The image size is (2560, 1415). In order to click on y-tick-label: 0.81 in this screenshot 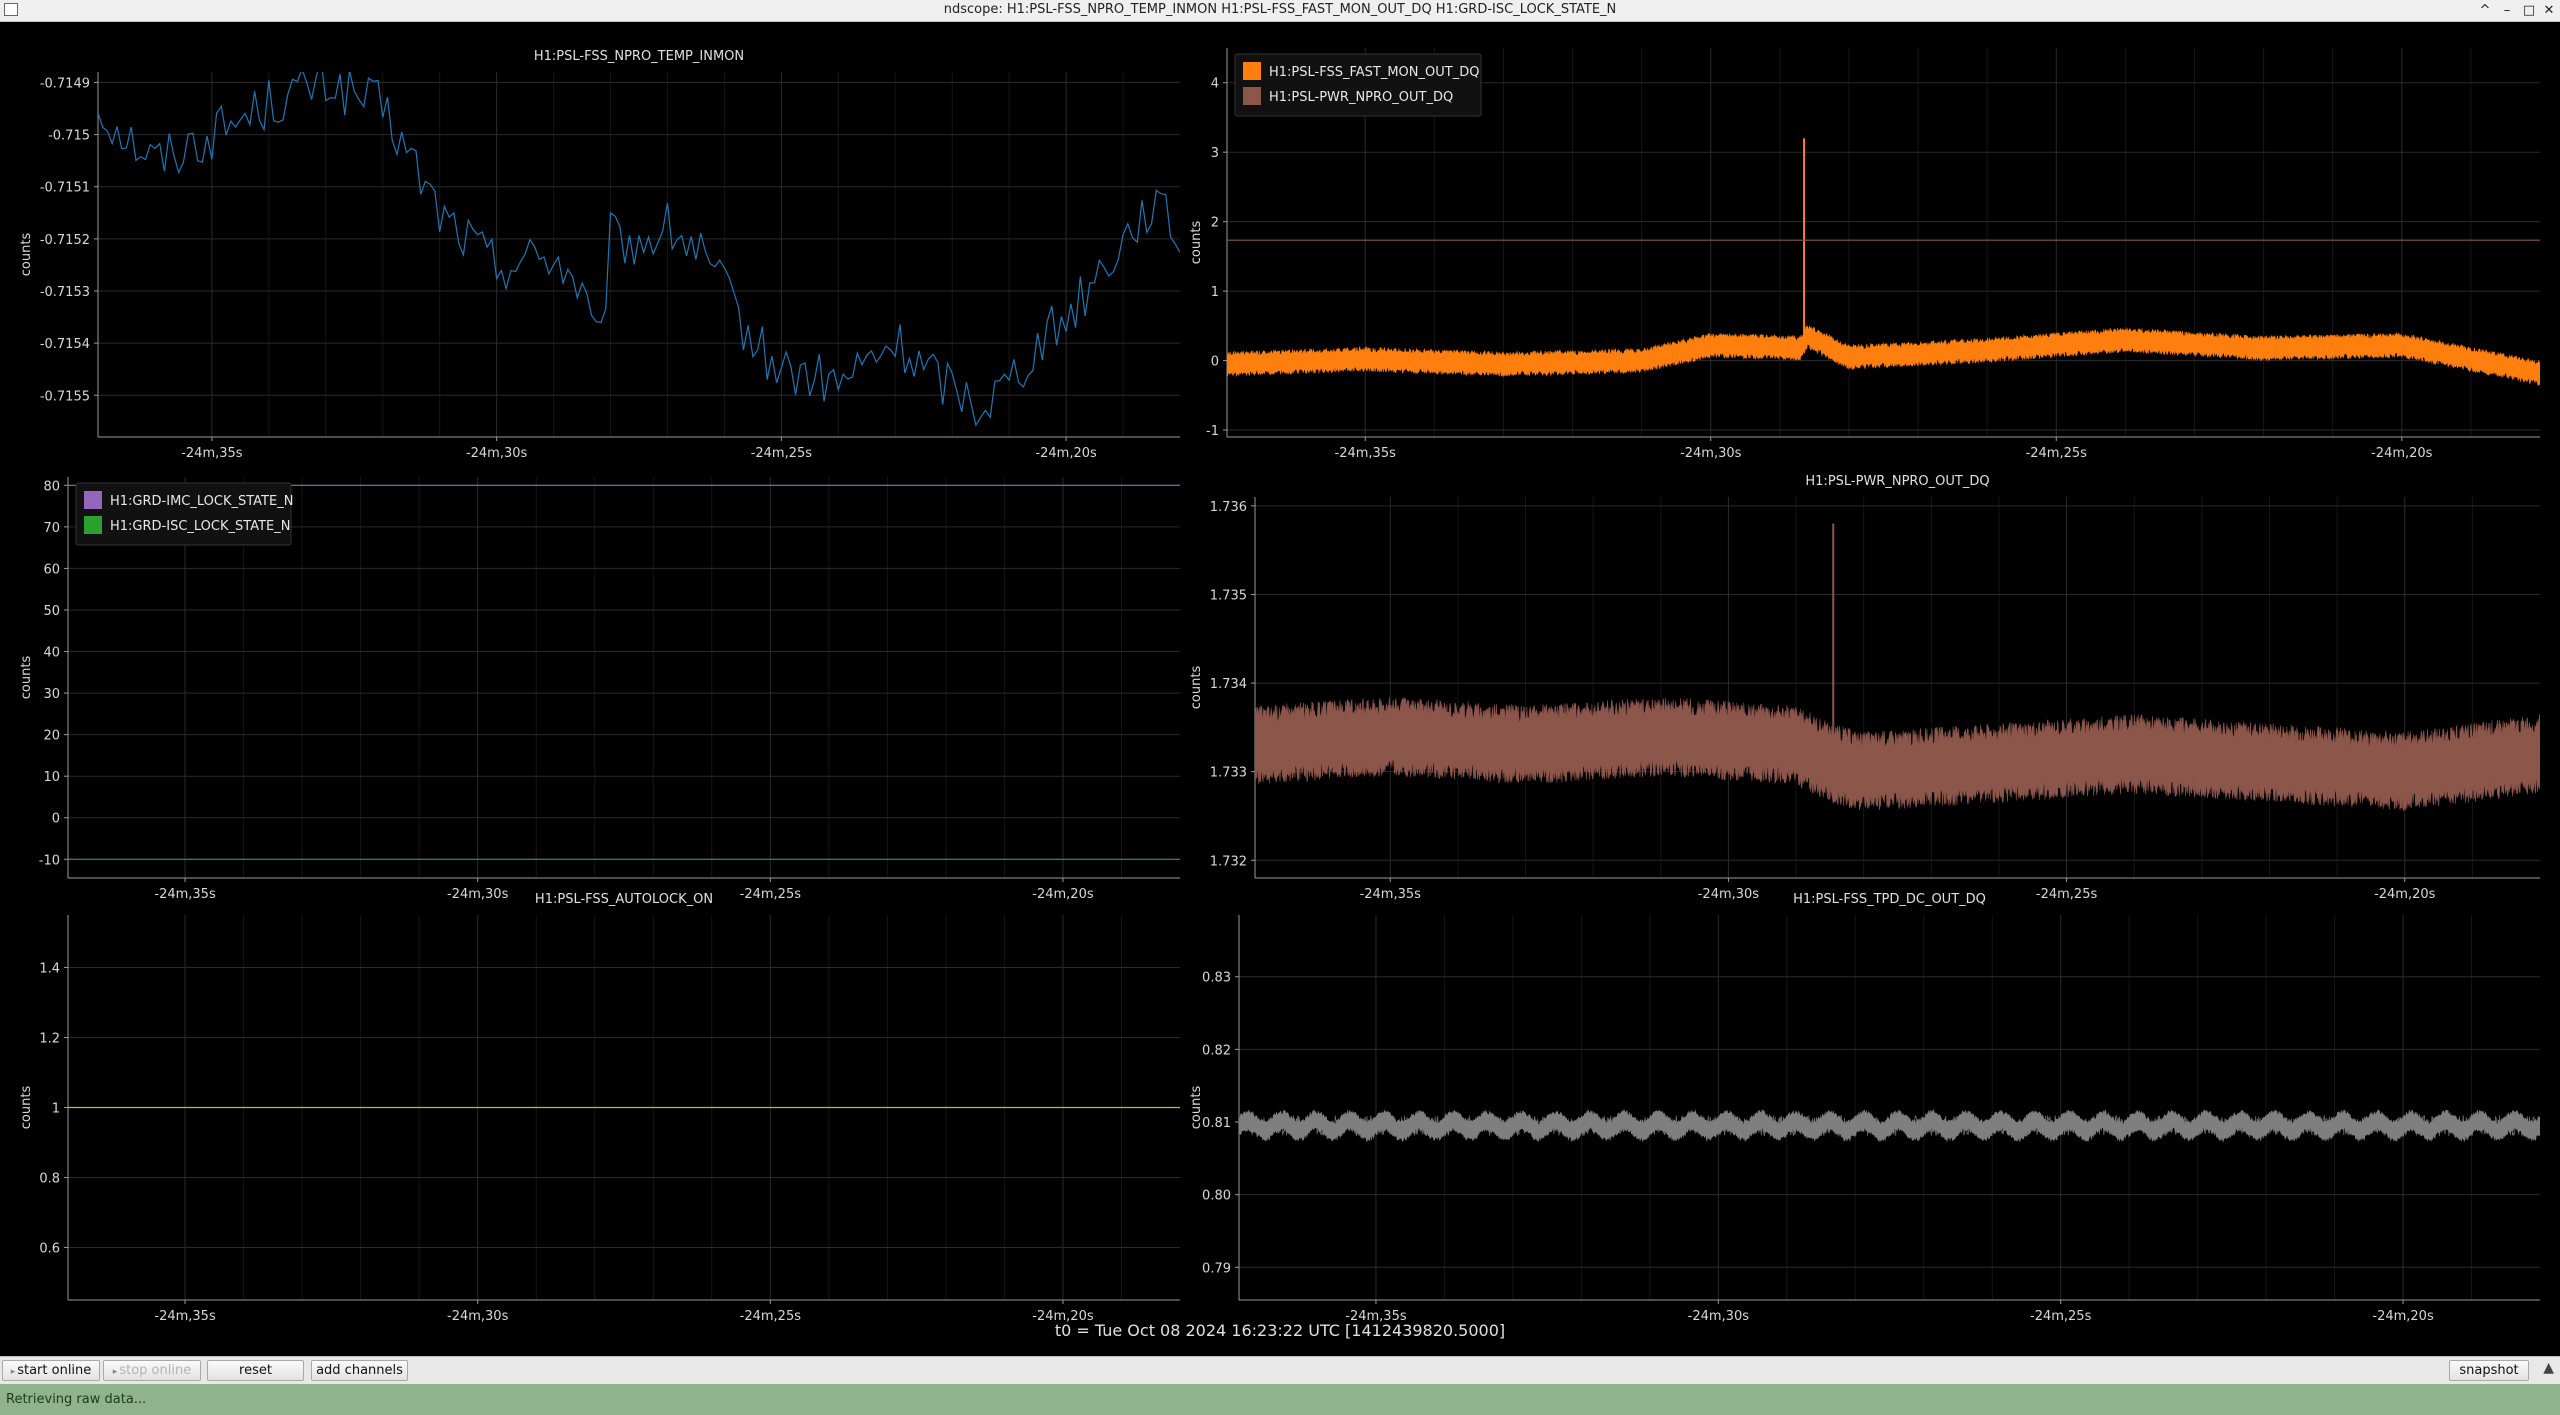, I will do `click(1216, 1123)`.